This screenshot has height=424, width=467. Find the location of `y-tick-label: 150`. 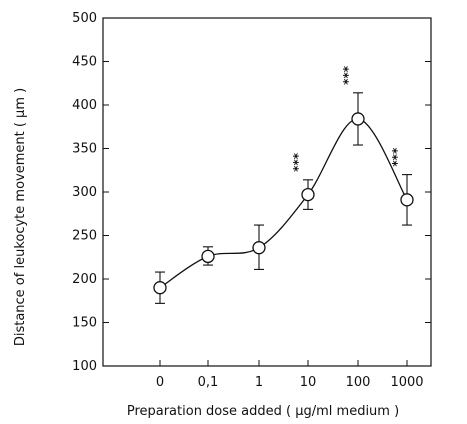

y-tick-label: 150 is located at coordinates (84, 323).